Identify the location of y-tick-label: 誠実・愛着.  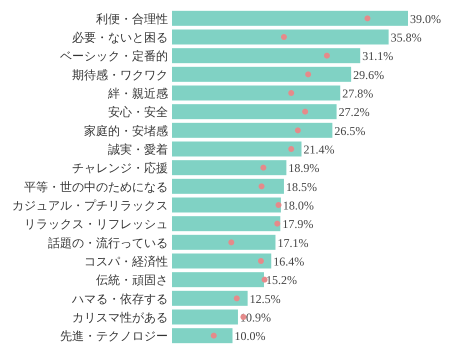
(138, 149).